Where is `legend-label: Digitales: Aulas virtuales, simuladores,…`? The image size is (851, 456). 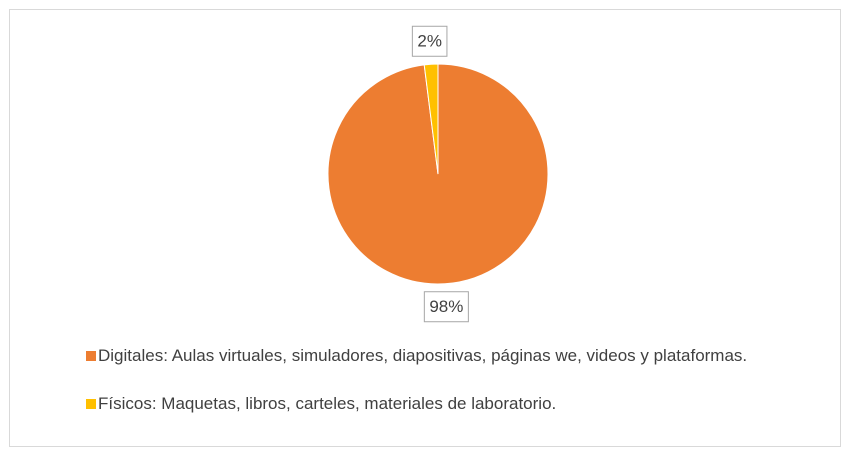
legend-label: Digitales: Aulas virtuales, simuladores,… is located at coordinates (423, 355).